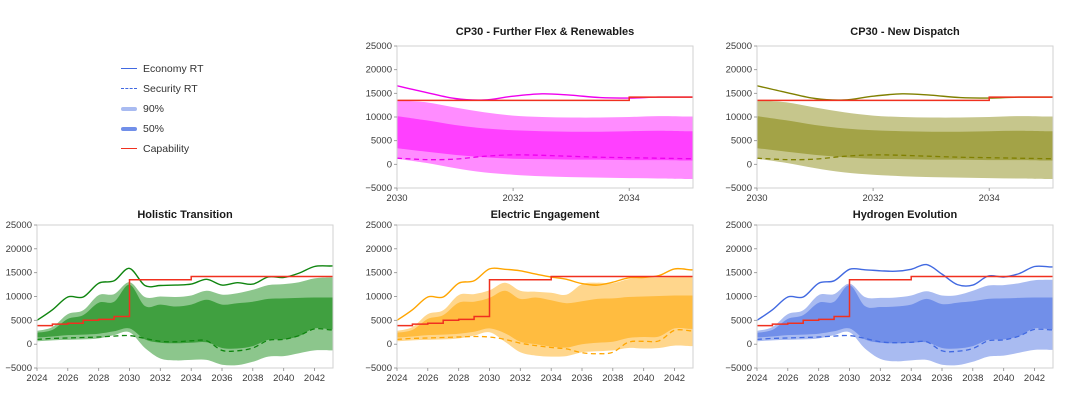 Image resolution: width=1090 pixels, height=409 pixels. Describe the element at coordinates (170, 88) in the screenshot. I see `legend-label: Security RT` at that location.